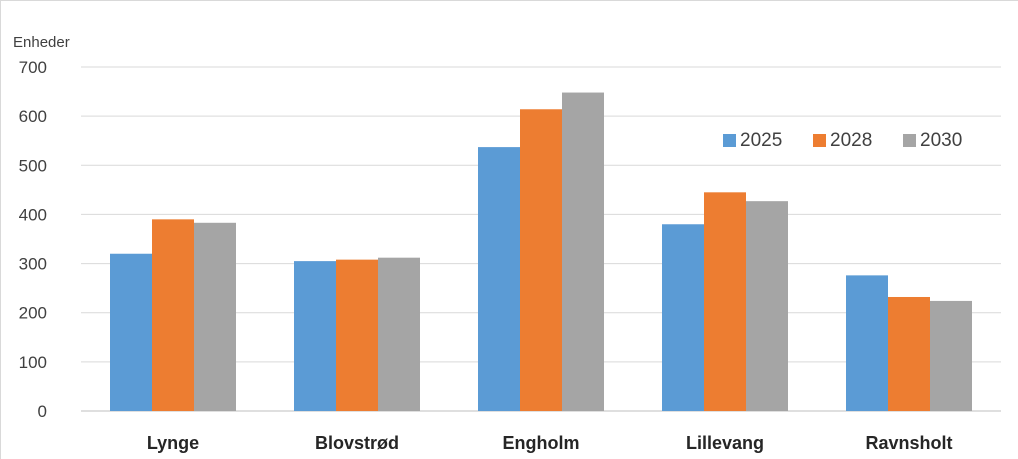  Describe the element at coordinates (33, 313) in the screenshot. I see `y-tick-label: 200` at that location.